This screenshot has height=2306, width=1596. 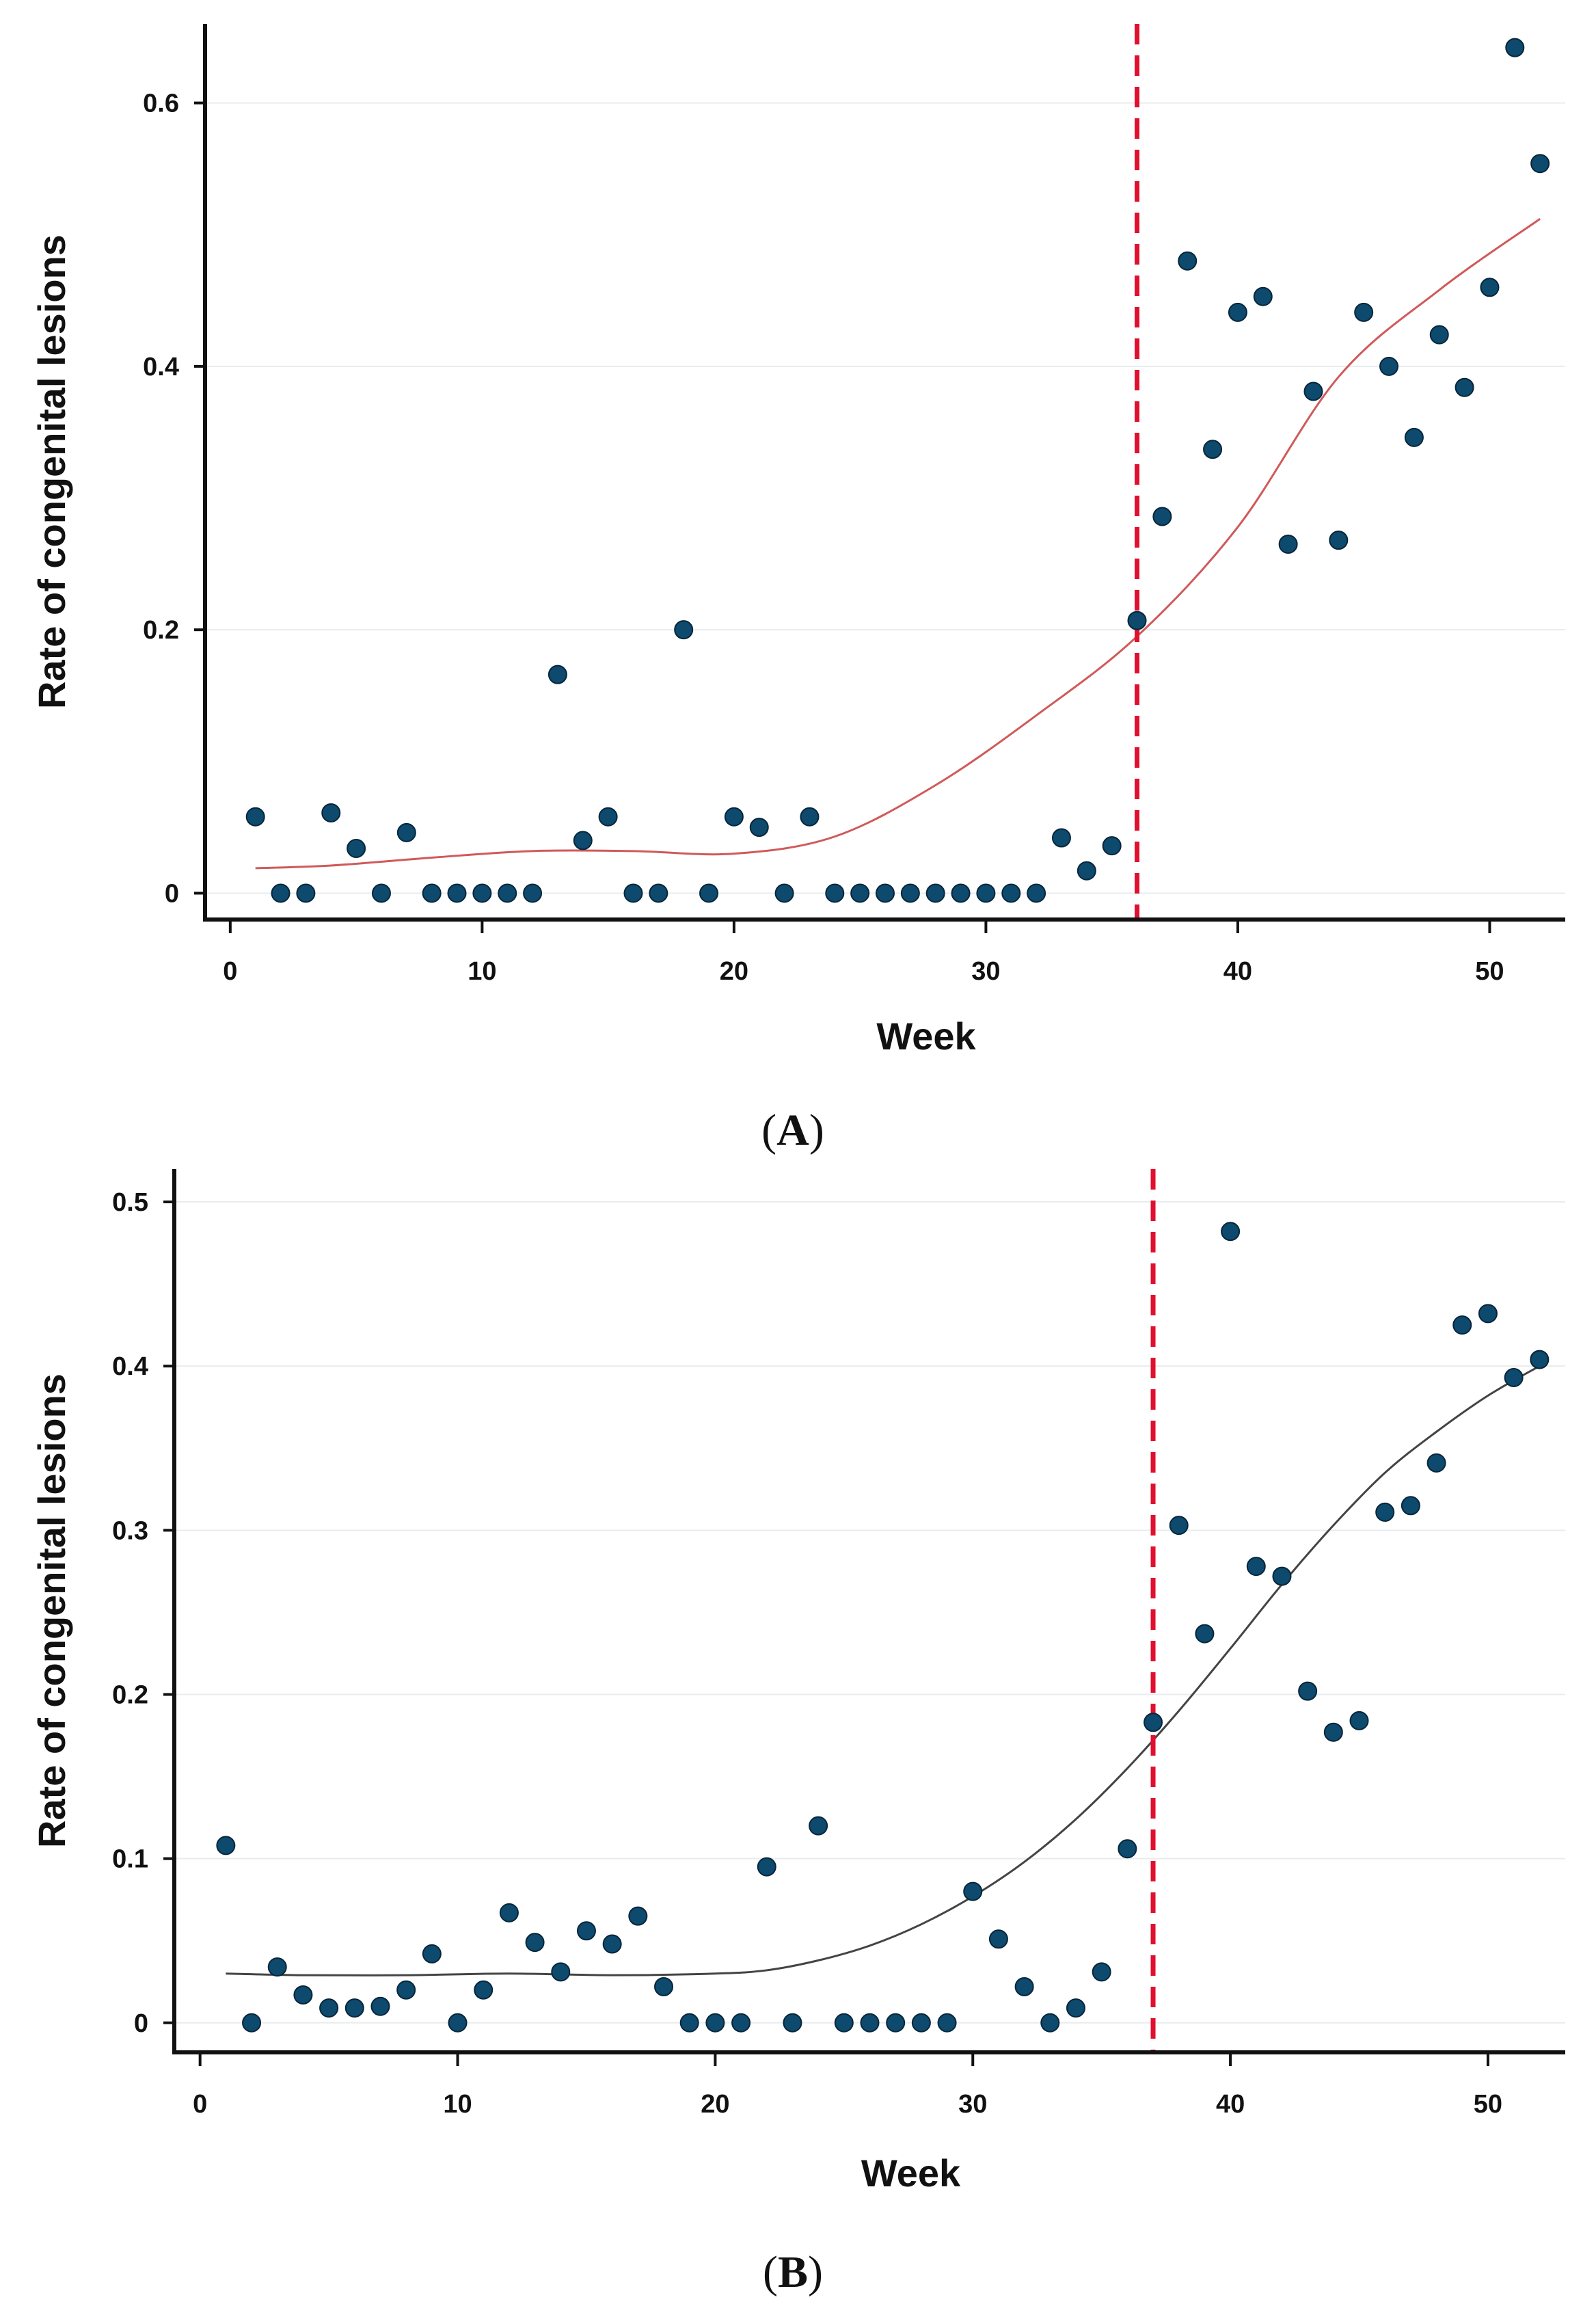 I want to click on panel-b-caption-letter: B, so click(x=793, y=2272).